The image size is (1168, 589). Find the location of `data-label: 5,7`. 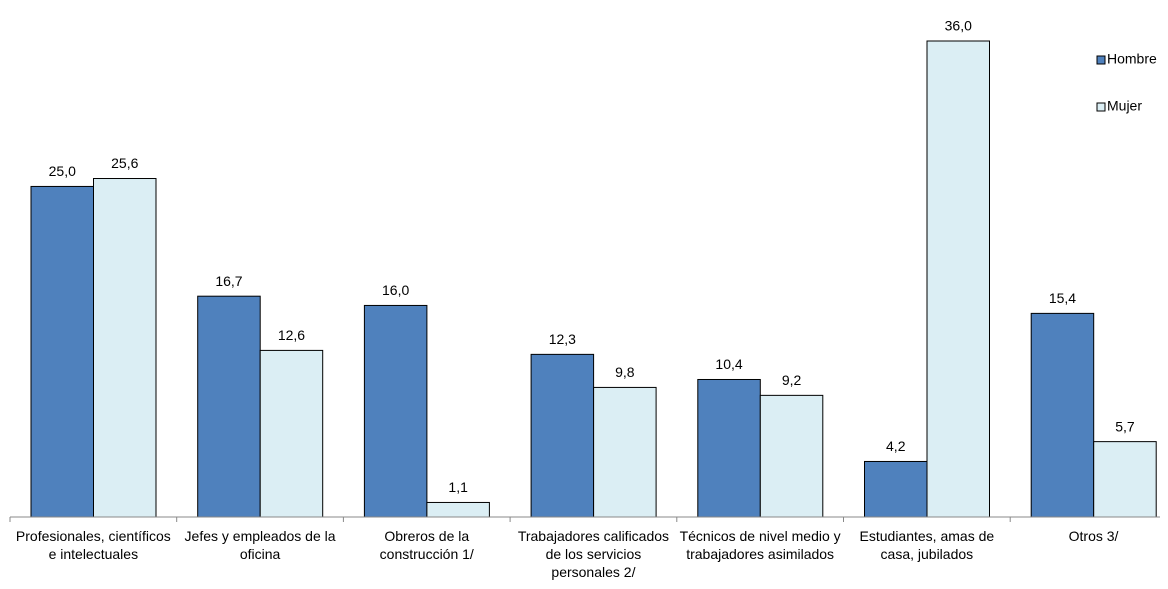

data-label: 5,7 is located at coordinates (1125, 426).